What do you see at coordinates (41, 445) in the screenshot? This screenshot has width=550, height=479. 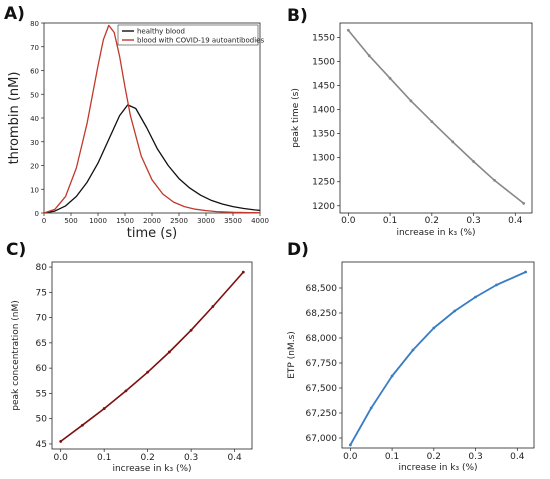 I see `y-tick-label: 45` at bounding box center [41, 445].